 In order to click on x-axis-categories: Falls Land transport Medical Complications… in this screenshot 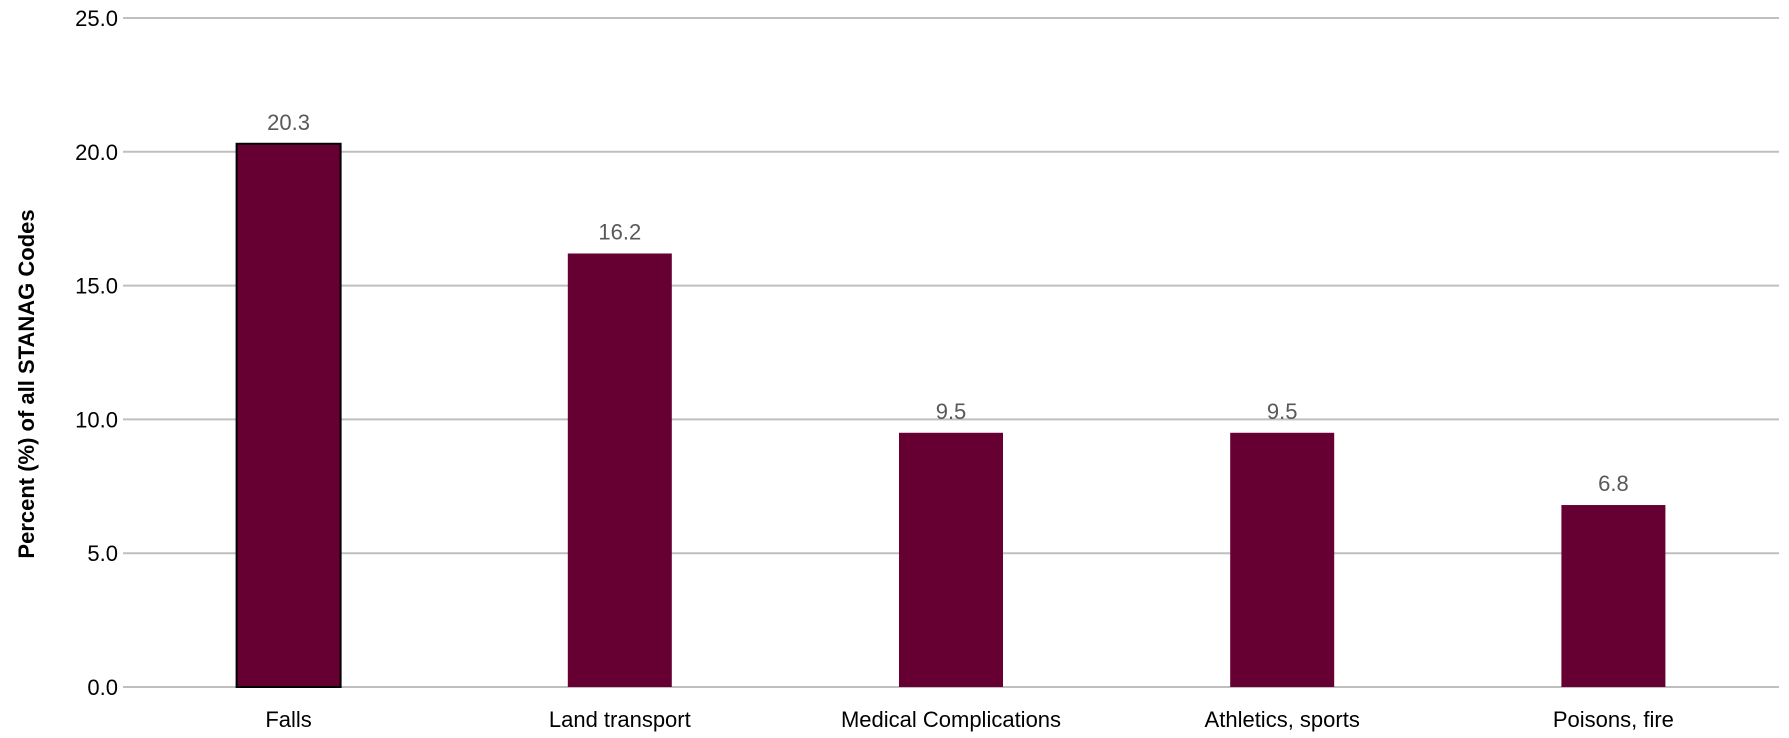, I will do `click(969, 719)`.